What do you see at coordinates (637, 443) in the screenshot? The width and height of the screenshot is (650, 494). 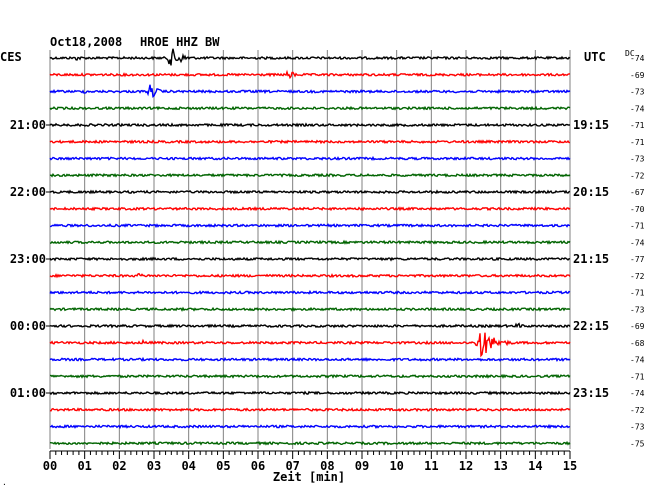 I see `dc-offset-value: -75` at bounding box center [637, 443].